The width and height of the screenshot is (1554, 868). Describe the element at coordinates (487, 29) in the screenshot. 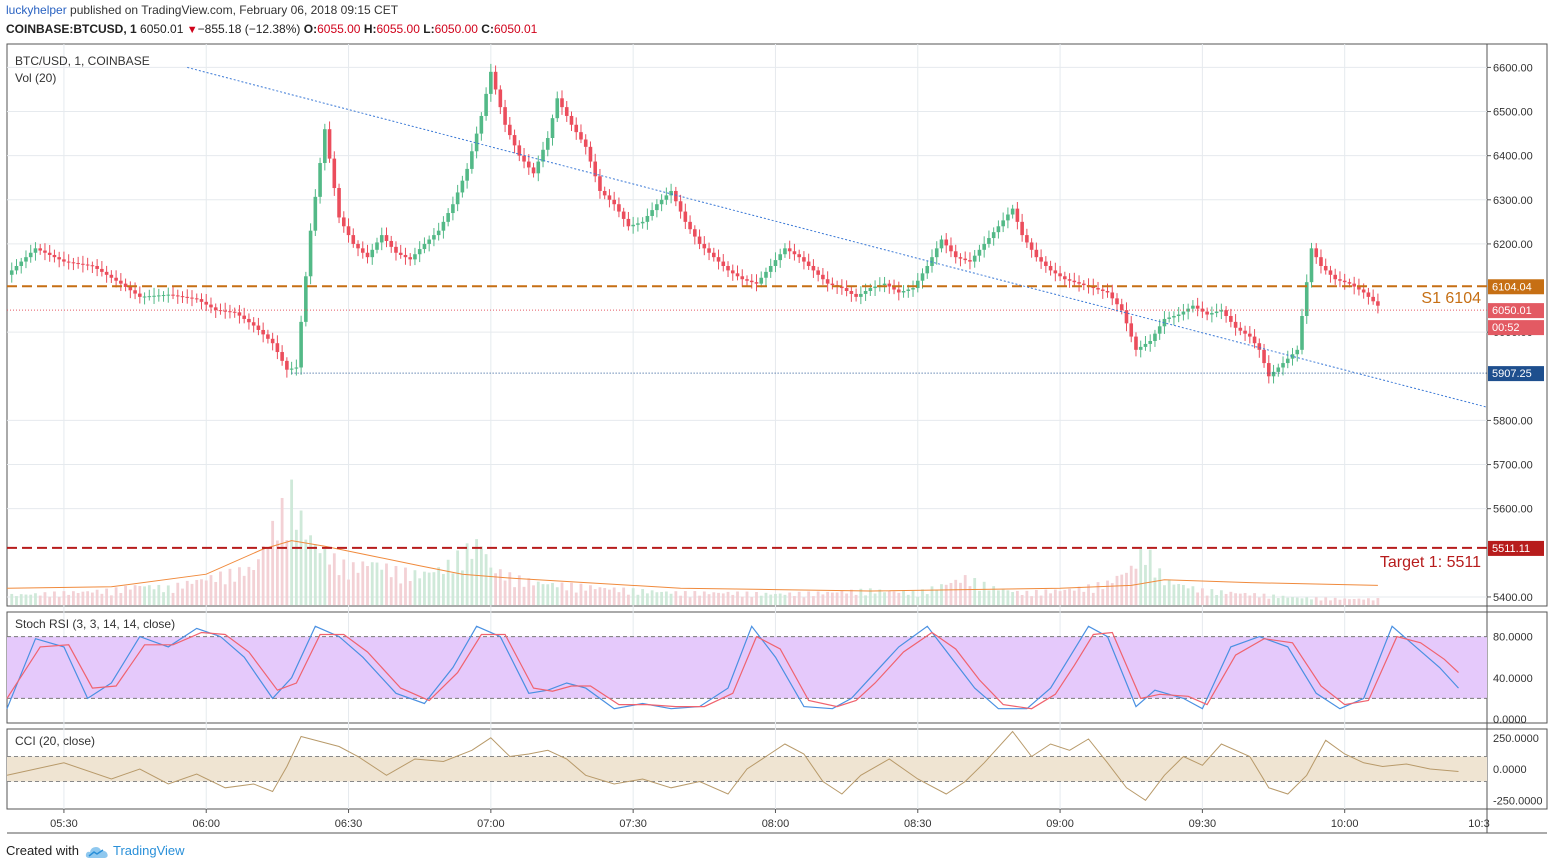

I see `close-label: C:` at that location.